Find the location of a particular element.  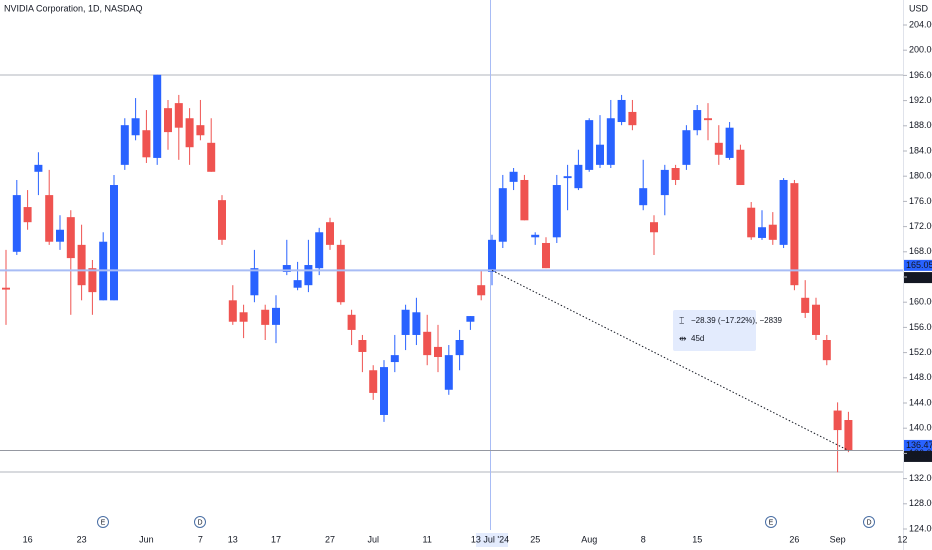

y-tick-label: 196.00 is located at coordinates (920, 75).